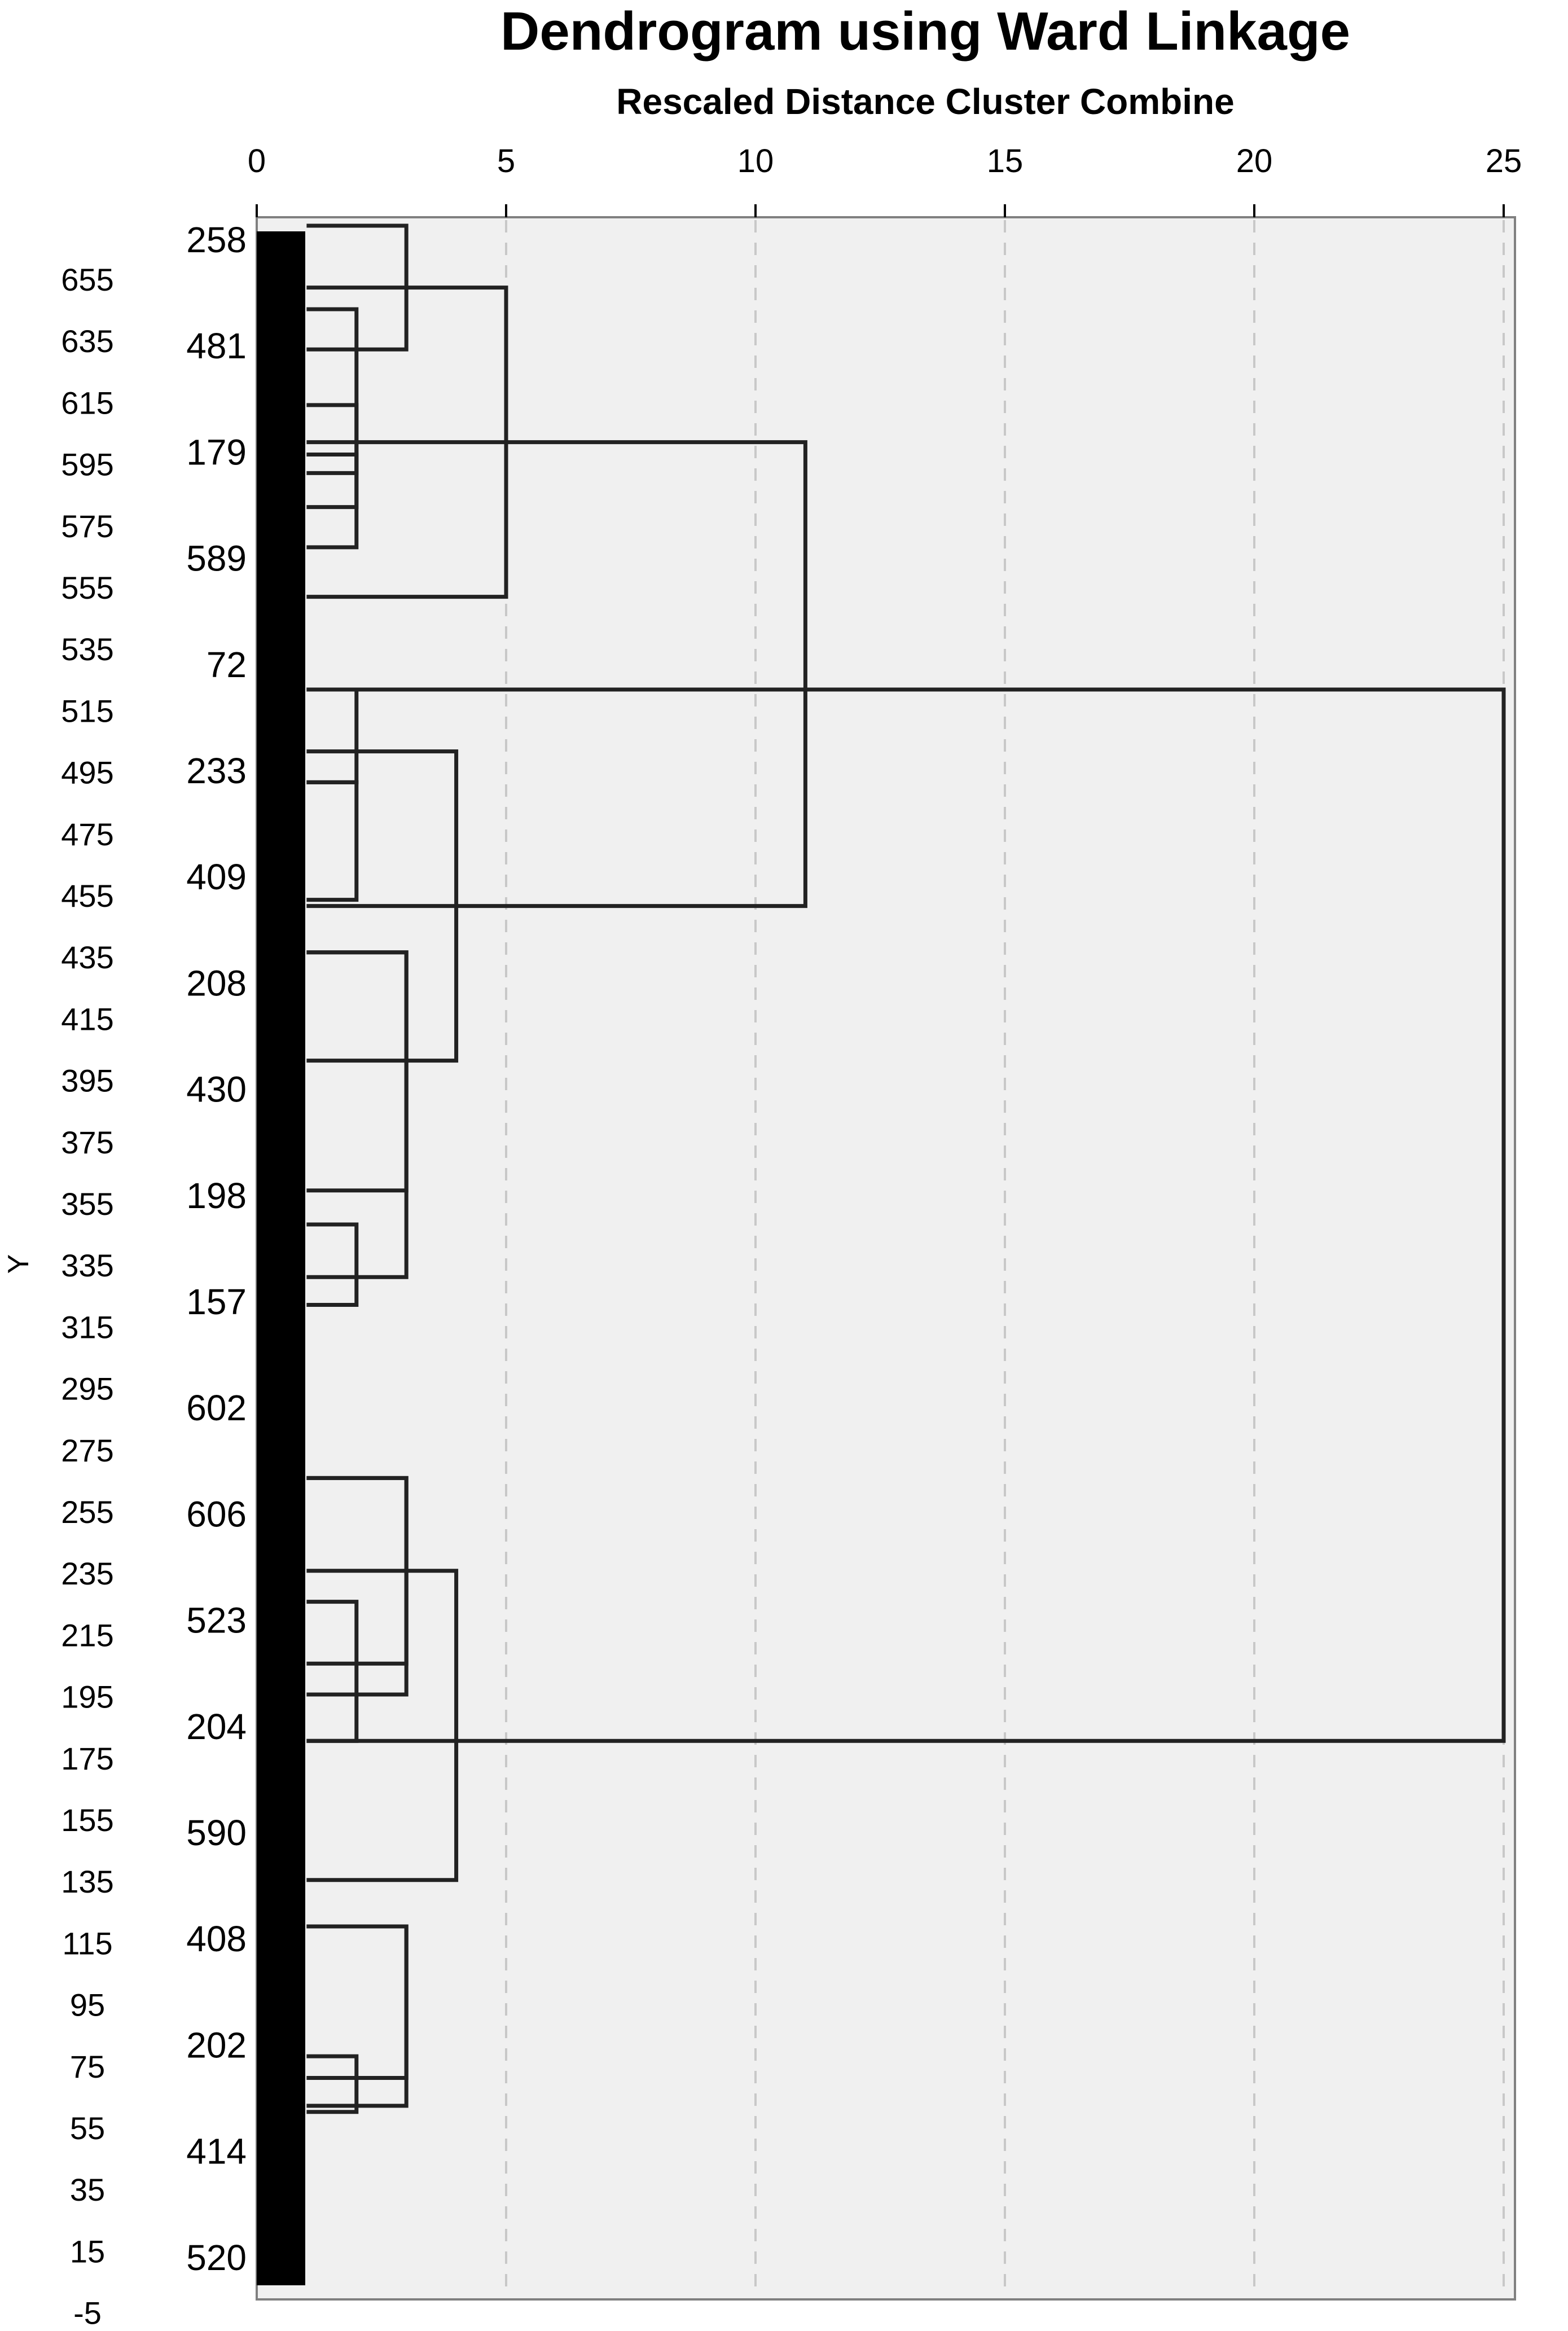 The image size is (1568, 2331). Describe the element at coordinates (216, 1939) in the screenshot. I see `leaf-label: 408` at that location.